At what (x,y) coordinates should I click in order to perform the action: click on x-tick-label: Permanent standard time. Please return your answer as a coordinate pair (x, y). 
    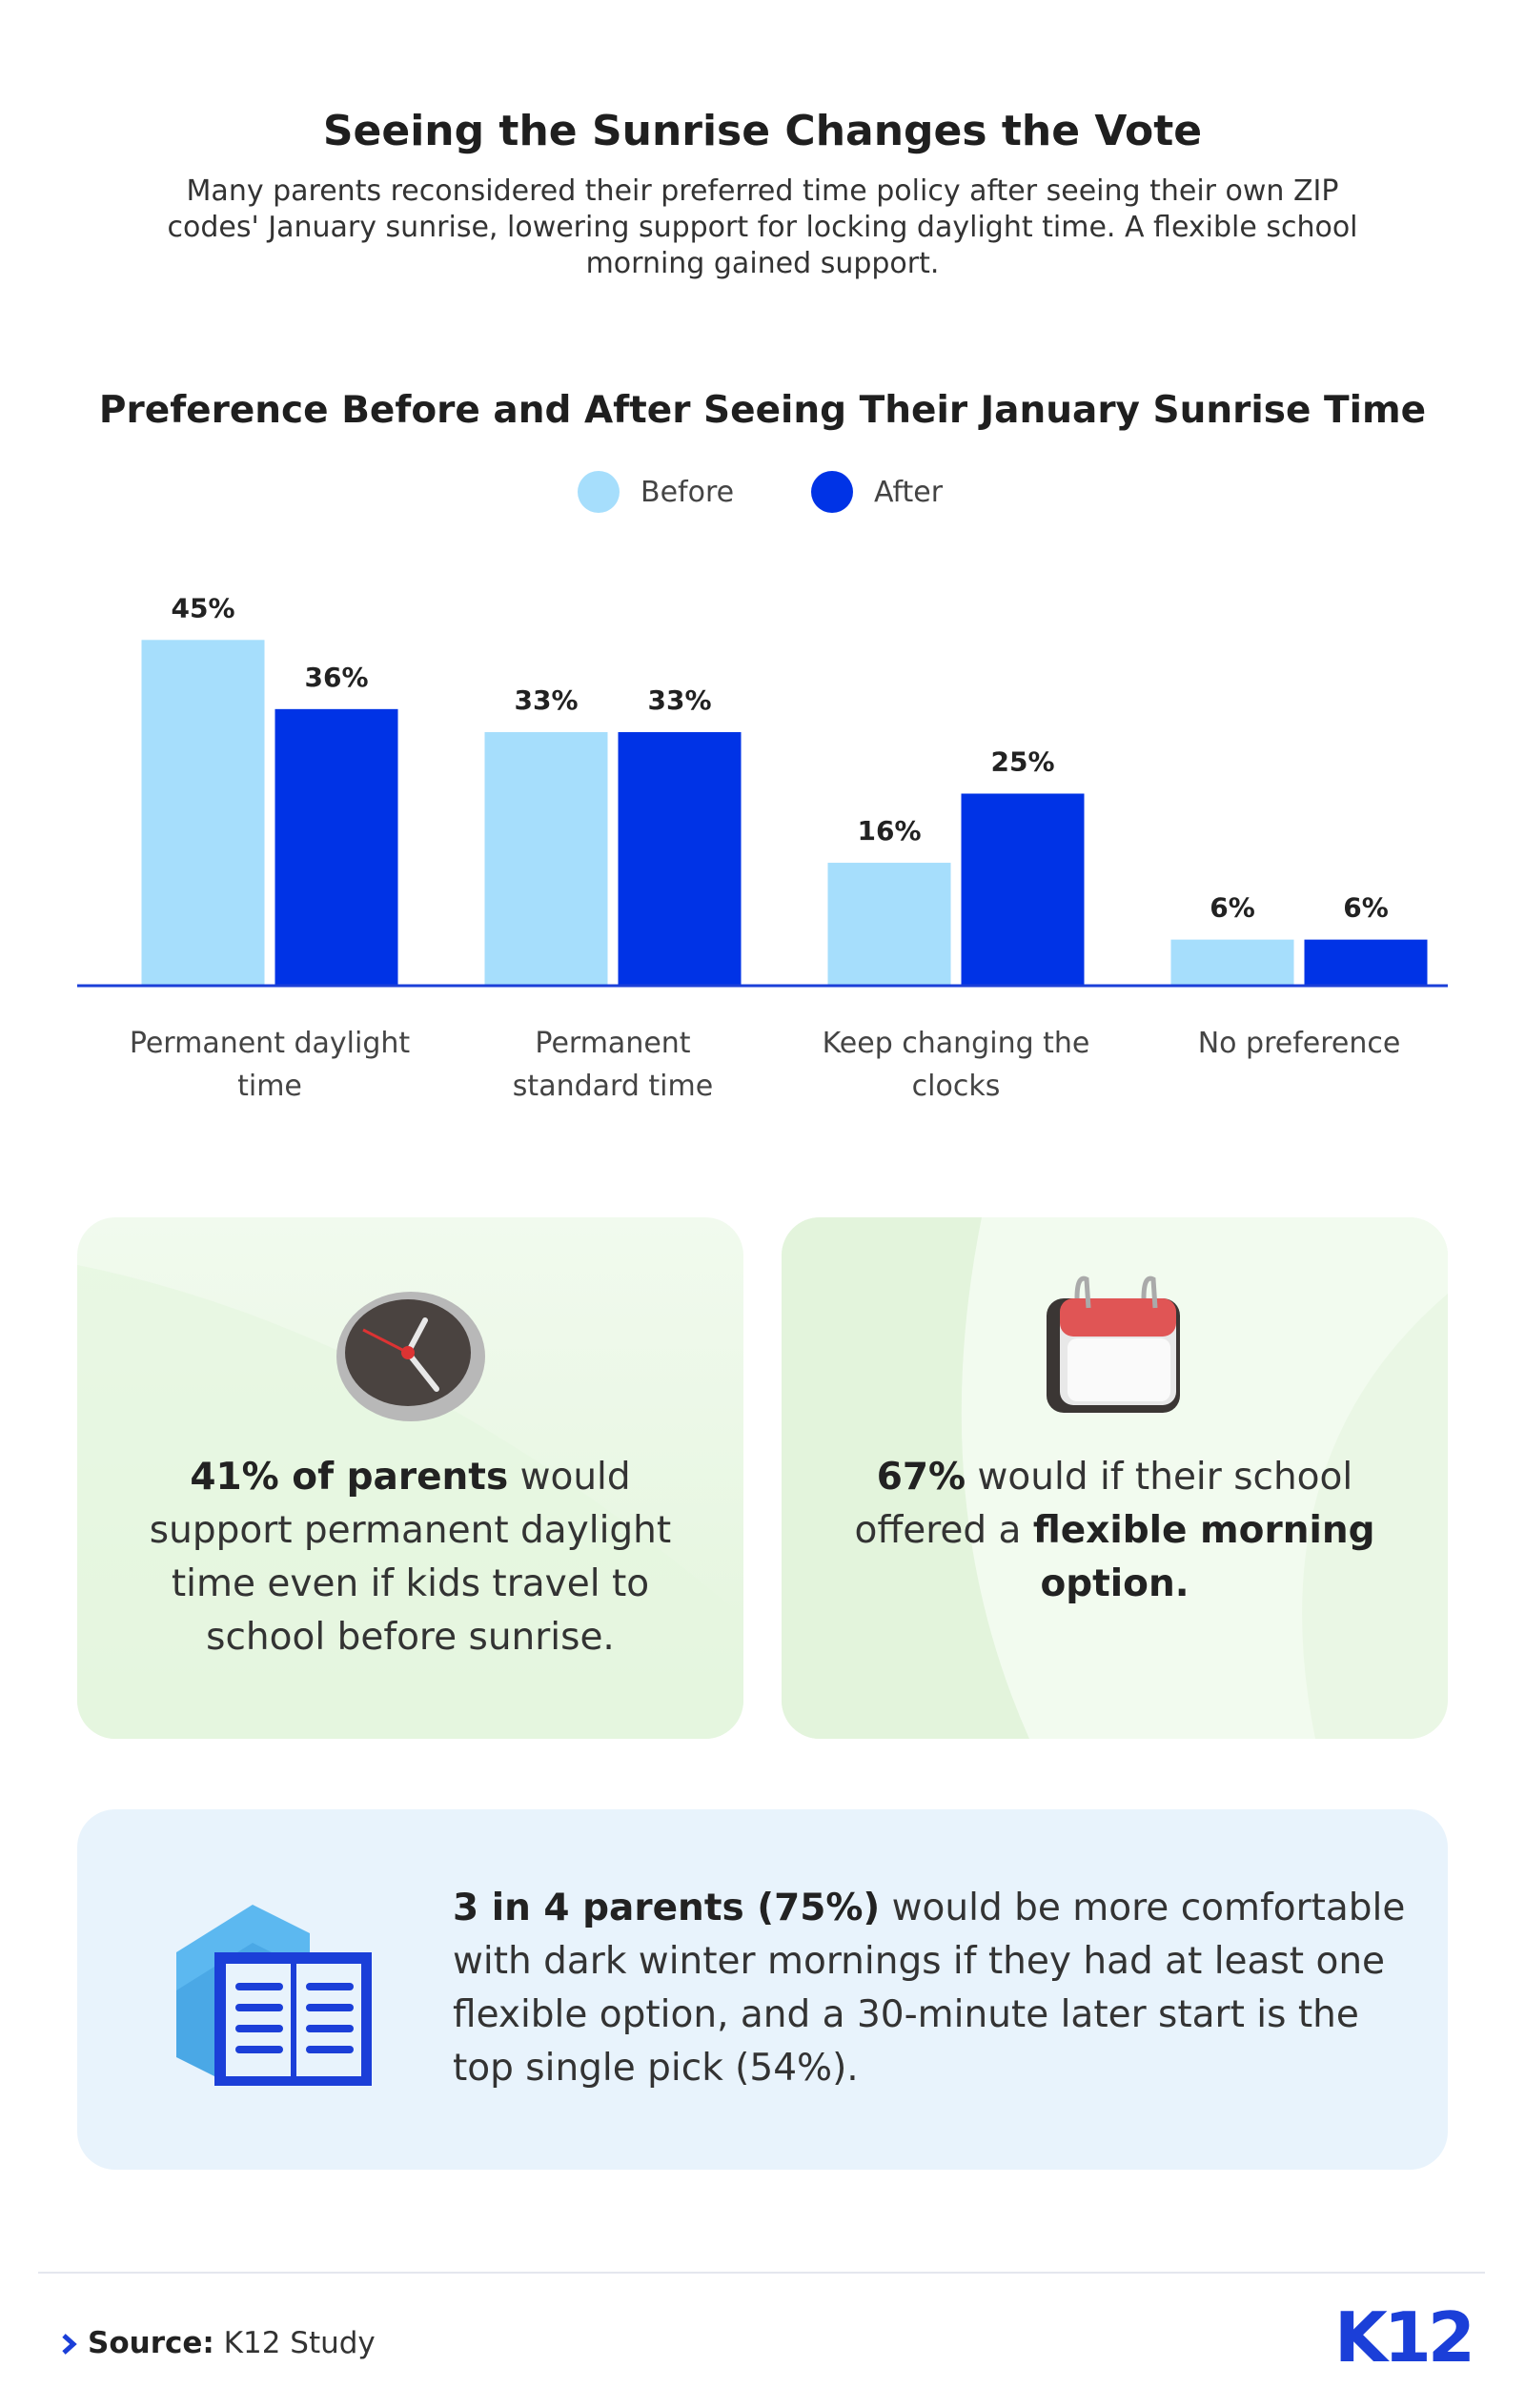
    Looking at the image, I should click on (613, 1065).